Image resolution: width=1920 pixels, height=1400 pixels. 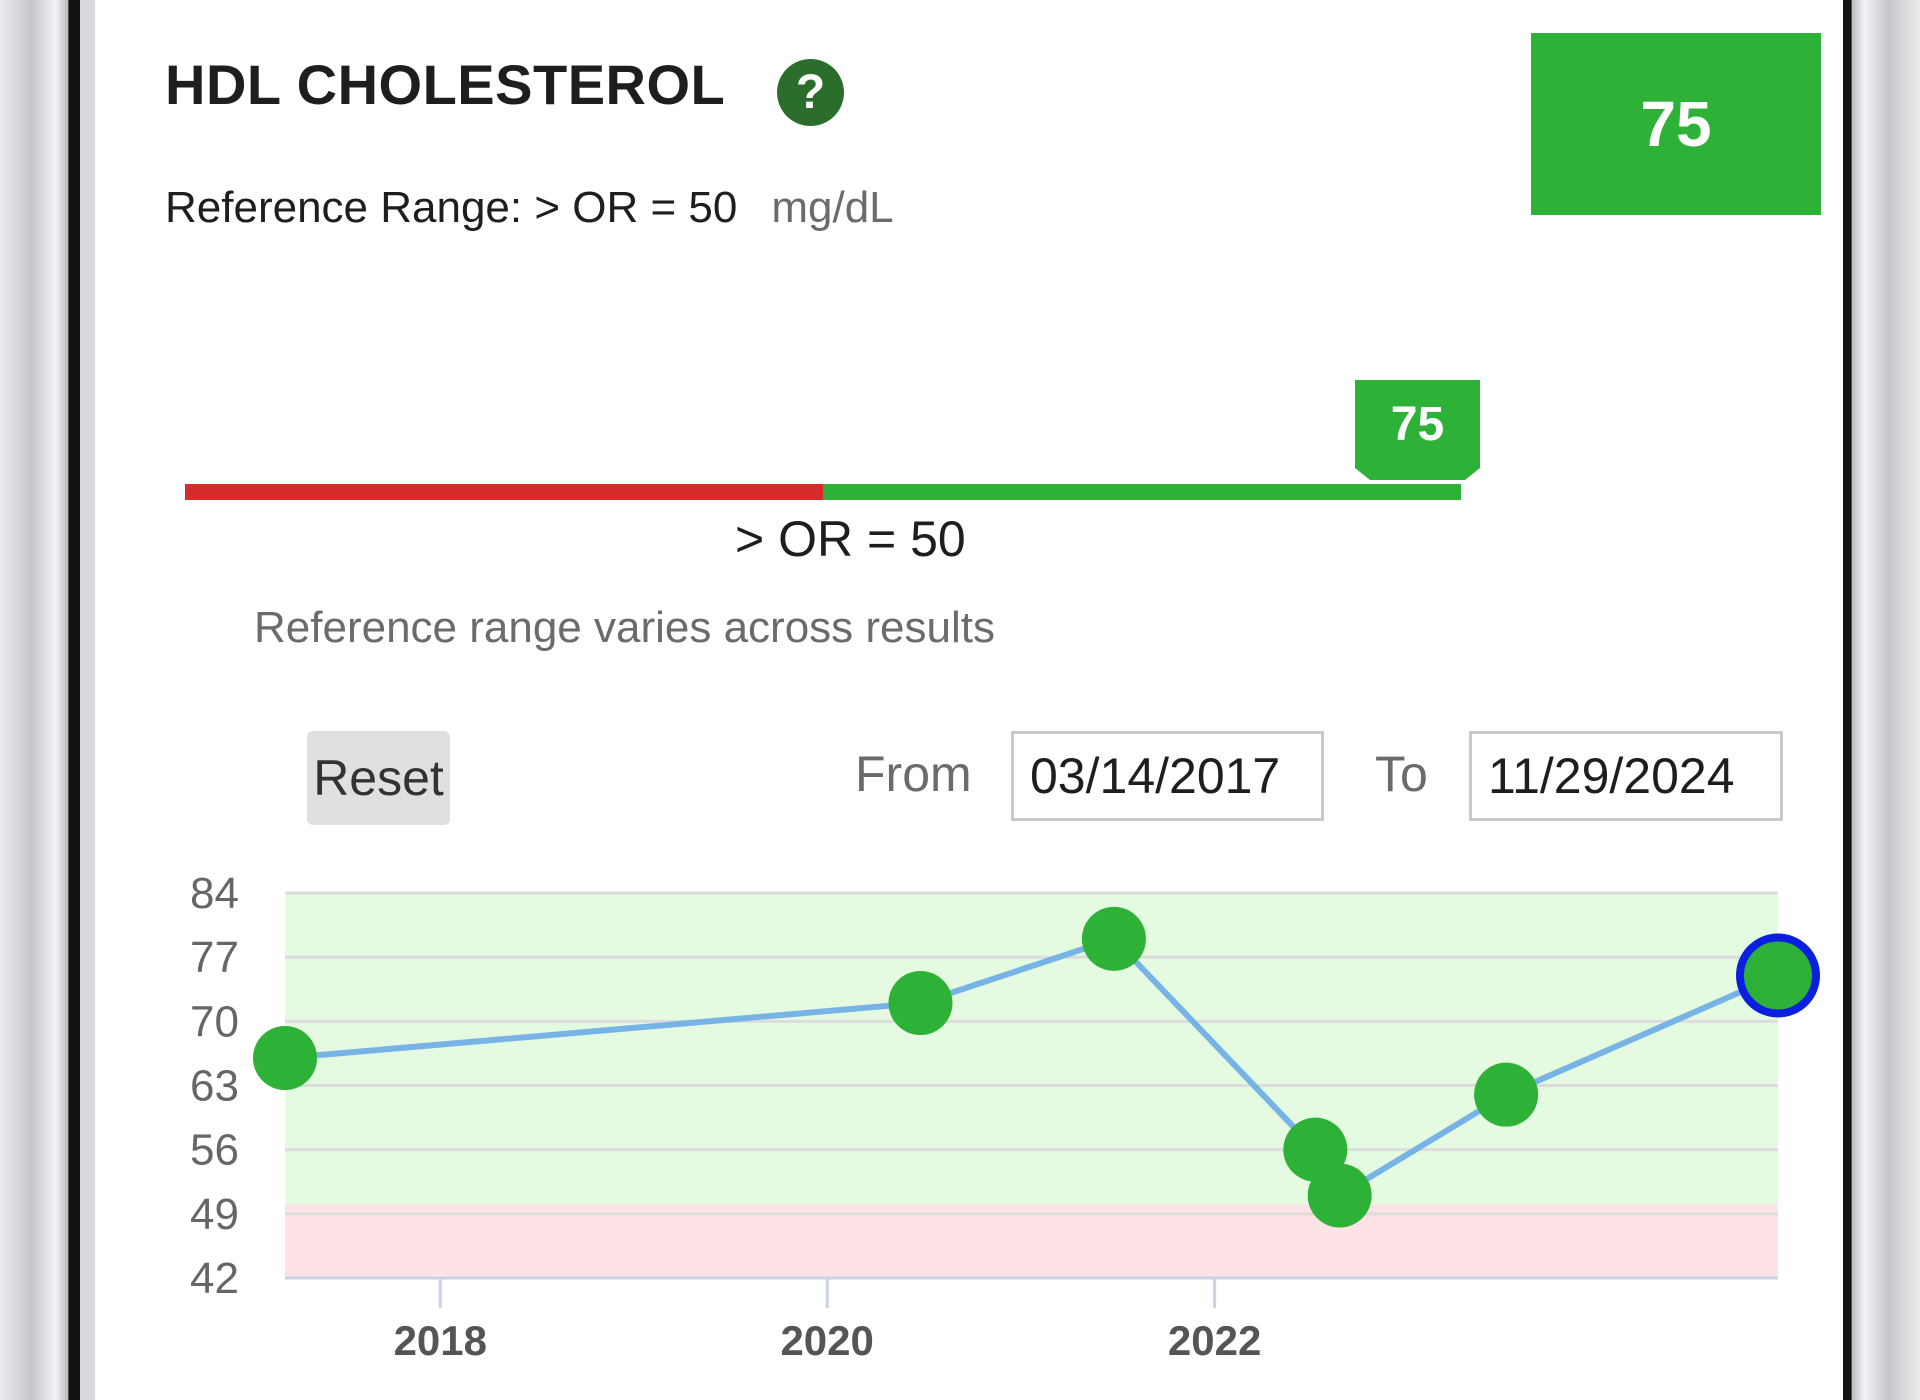 I want to click on reference-range-text: Reference Range: > OR = 50, so click(x=451, y=207).